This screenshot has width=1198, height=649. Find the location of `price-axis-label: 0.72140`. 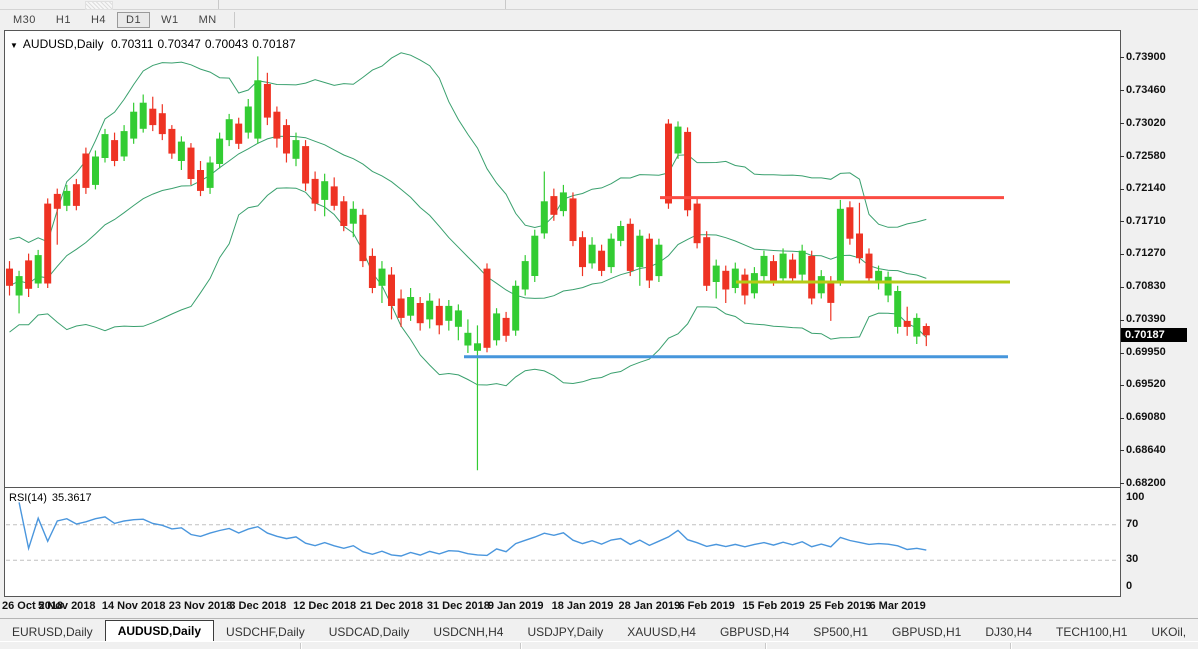

price-axis-label: 0.72140 is located at coordinates (1146, 188).